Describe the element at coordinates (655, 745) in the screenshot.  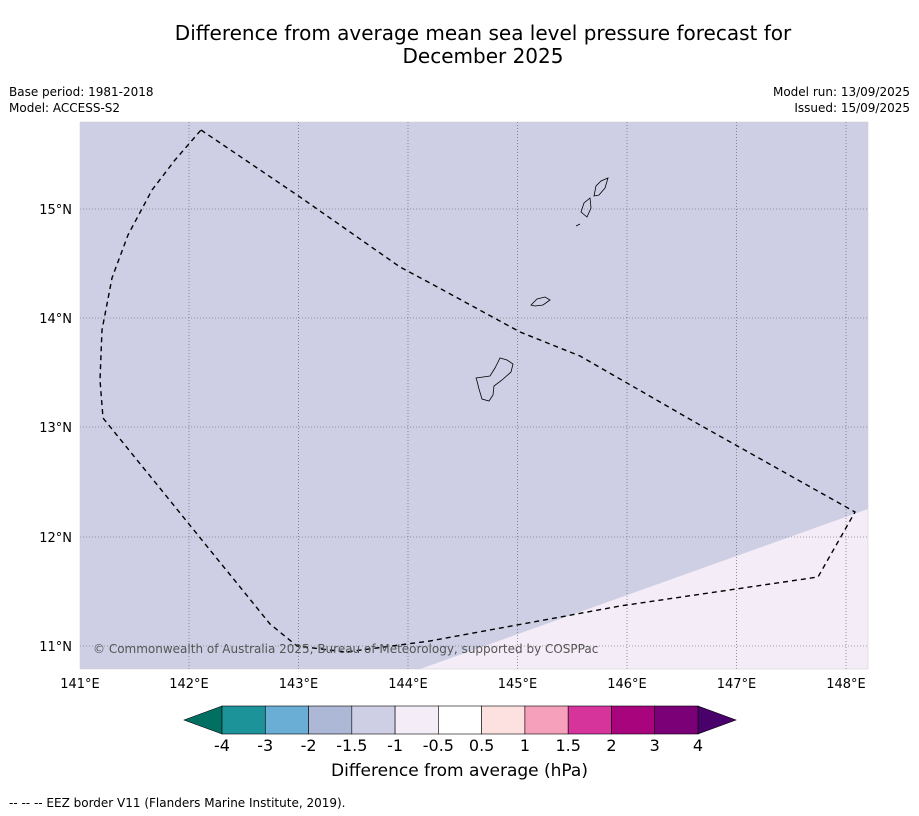
I see `colorbar-tick-label: 3` at that location.